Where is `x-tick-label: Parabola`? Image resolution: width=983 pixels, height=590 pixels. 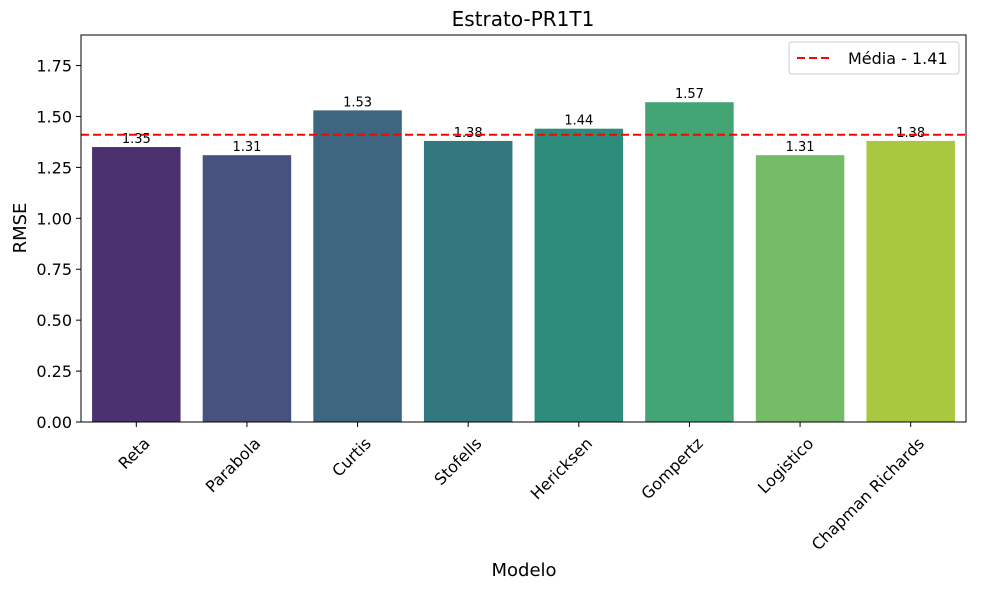 x-tick-label: Parabola is located at coordinates (233, 465).